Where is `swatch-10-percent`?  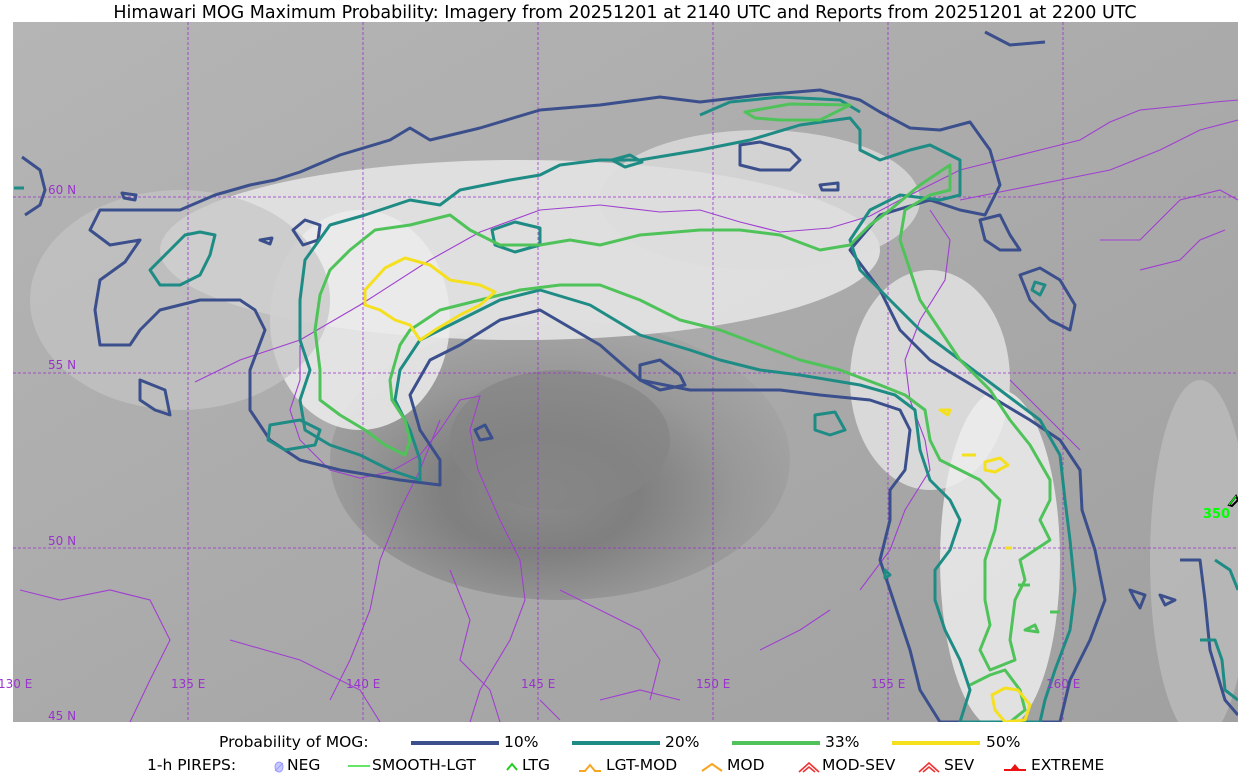 swatch-10-percent is located at coordinates (455, 743).